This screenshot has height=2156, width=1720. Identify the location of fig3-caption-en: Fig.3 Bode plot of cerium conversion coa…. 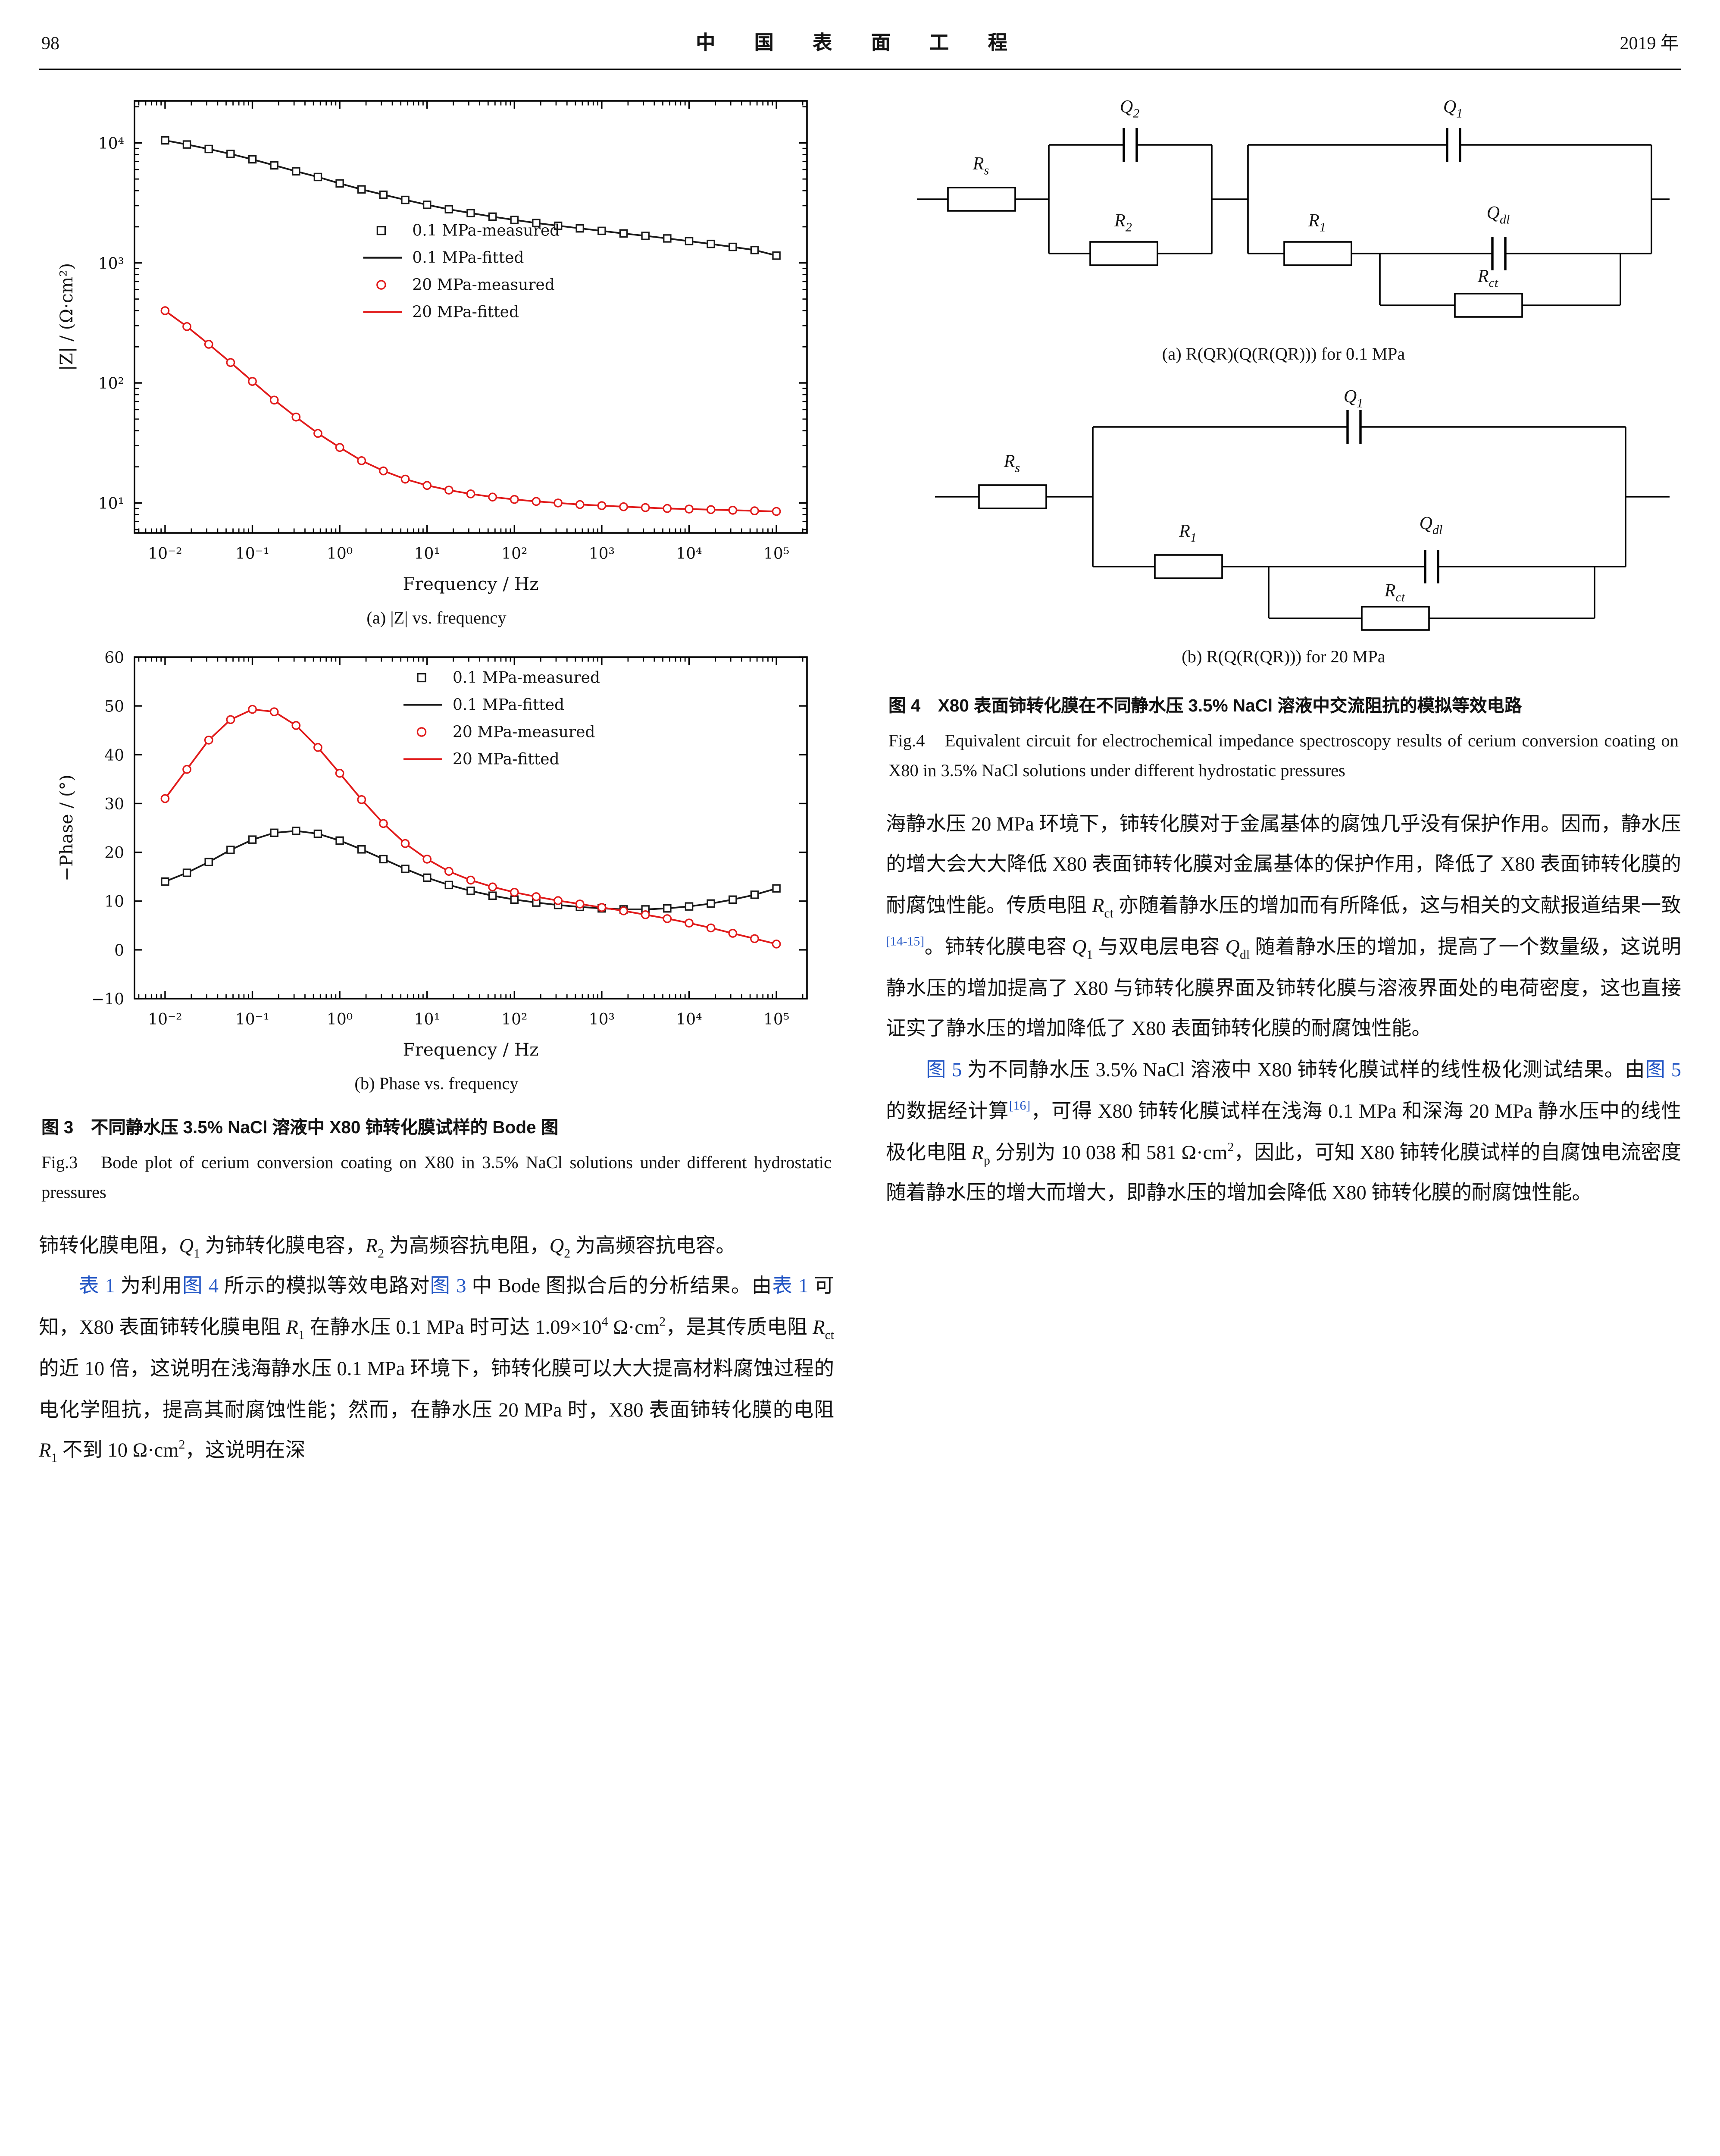
(436, 1176).